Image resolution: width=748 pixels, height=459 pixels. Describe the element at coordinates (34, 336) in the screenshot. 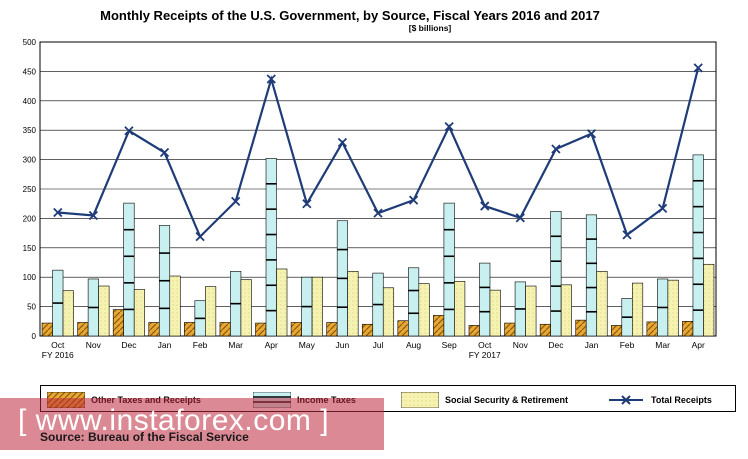

I see `y-tick-label: 0` at that location.